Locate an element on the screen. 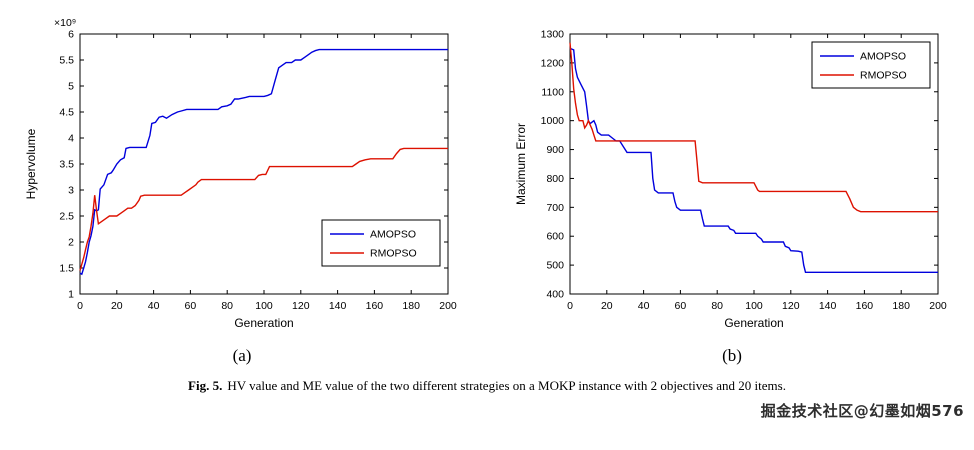 This screenshot has width=974, height=450. y-tick-label: 1300 is located at coordinates (553, 35).